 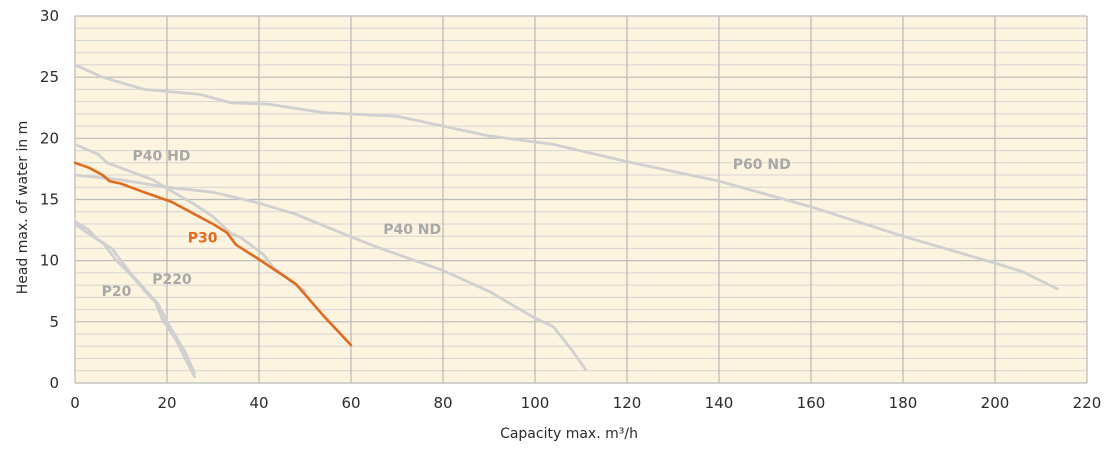 I want to click on y-axis-title: Head max. of water in m, so click(x=23, y=208).